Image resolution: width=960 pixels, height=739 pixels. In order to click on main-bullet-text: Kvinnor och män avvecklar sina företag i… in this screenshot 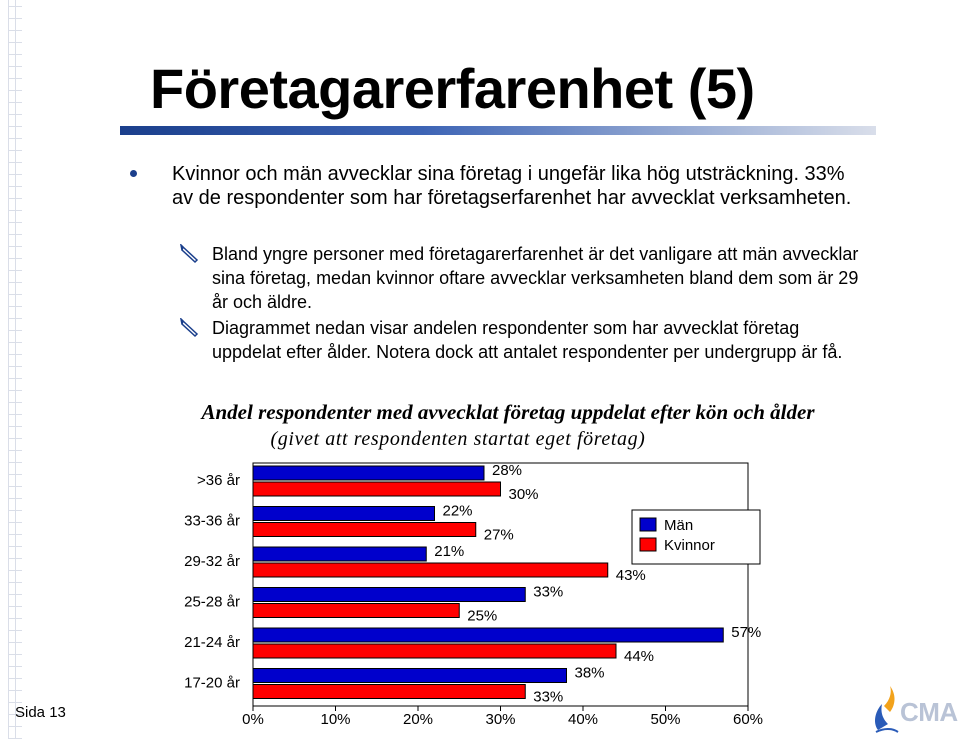, I will do `click(512, 186)`.